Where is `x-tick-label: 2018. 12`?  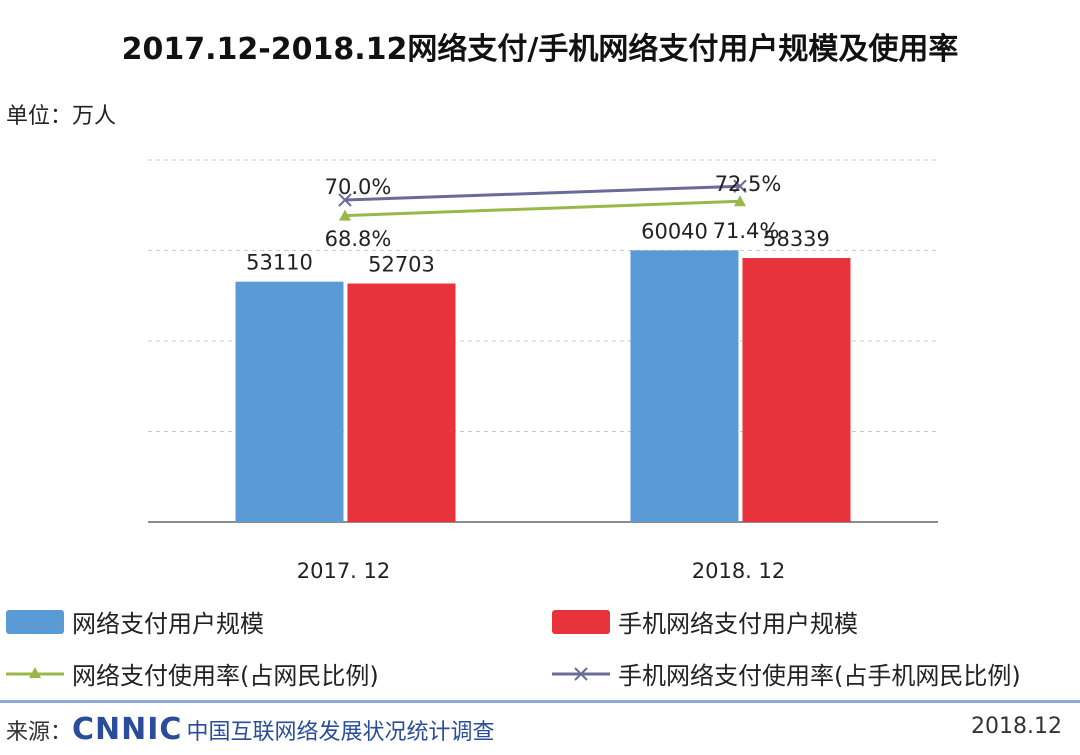
x-tick-label: 2018. 12 is located at coordinates (739, 571).